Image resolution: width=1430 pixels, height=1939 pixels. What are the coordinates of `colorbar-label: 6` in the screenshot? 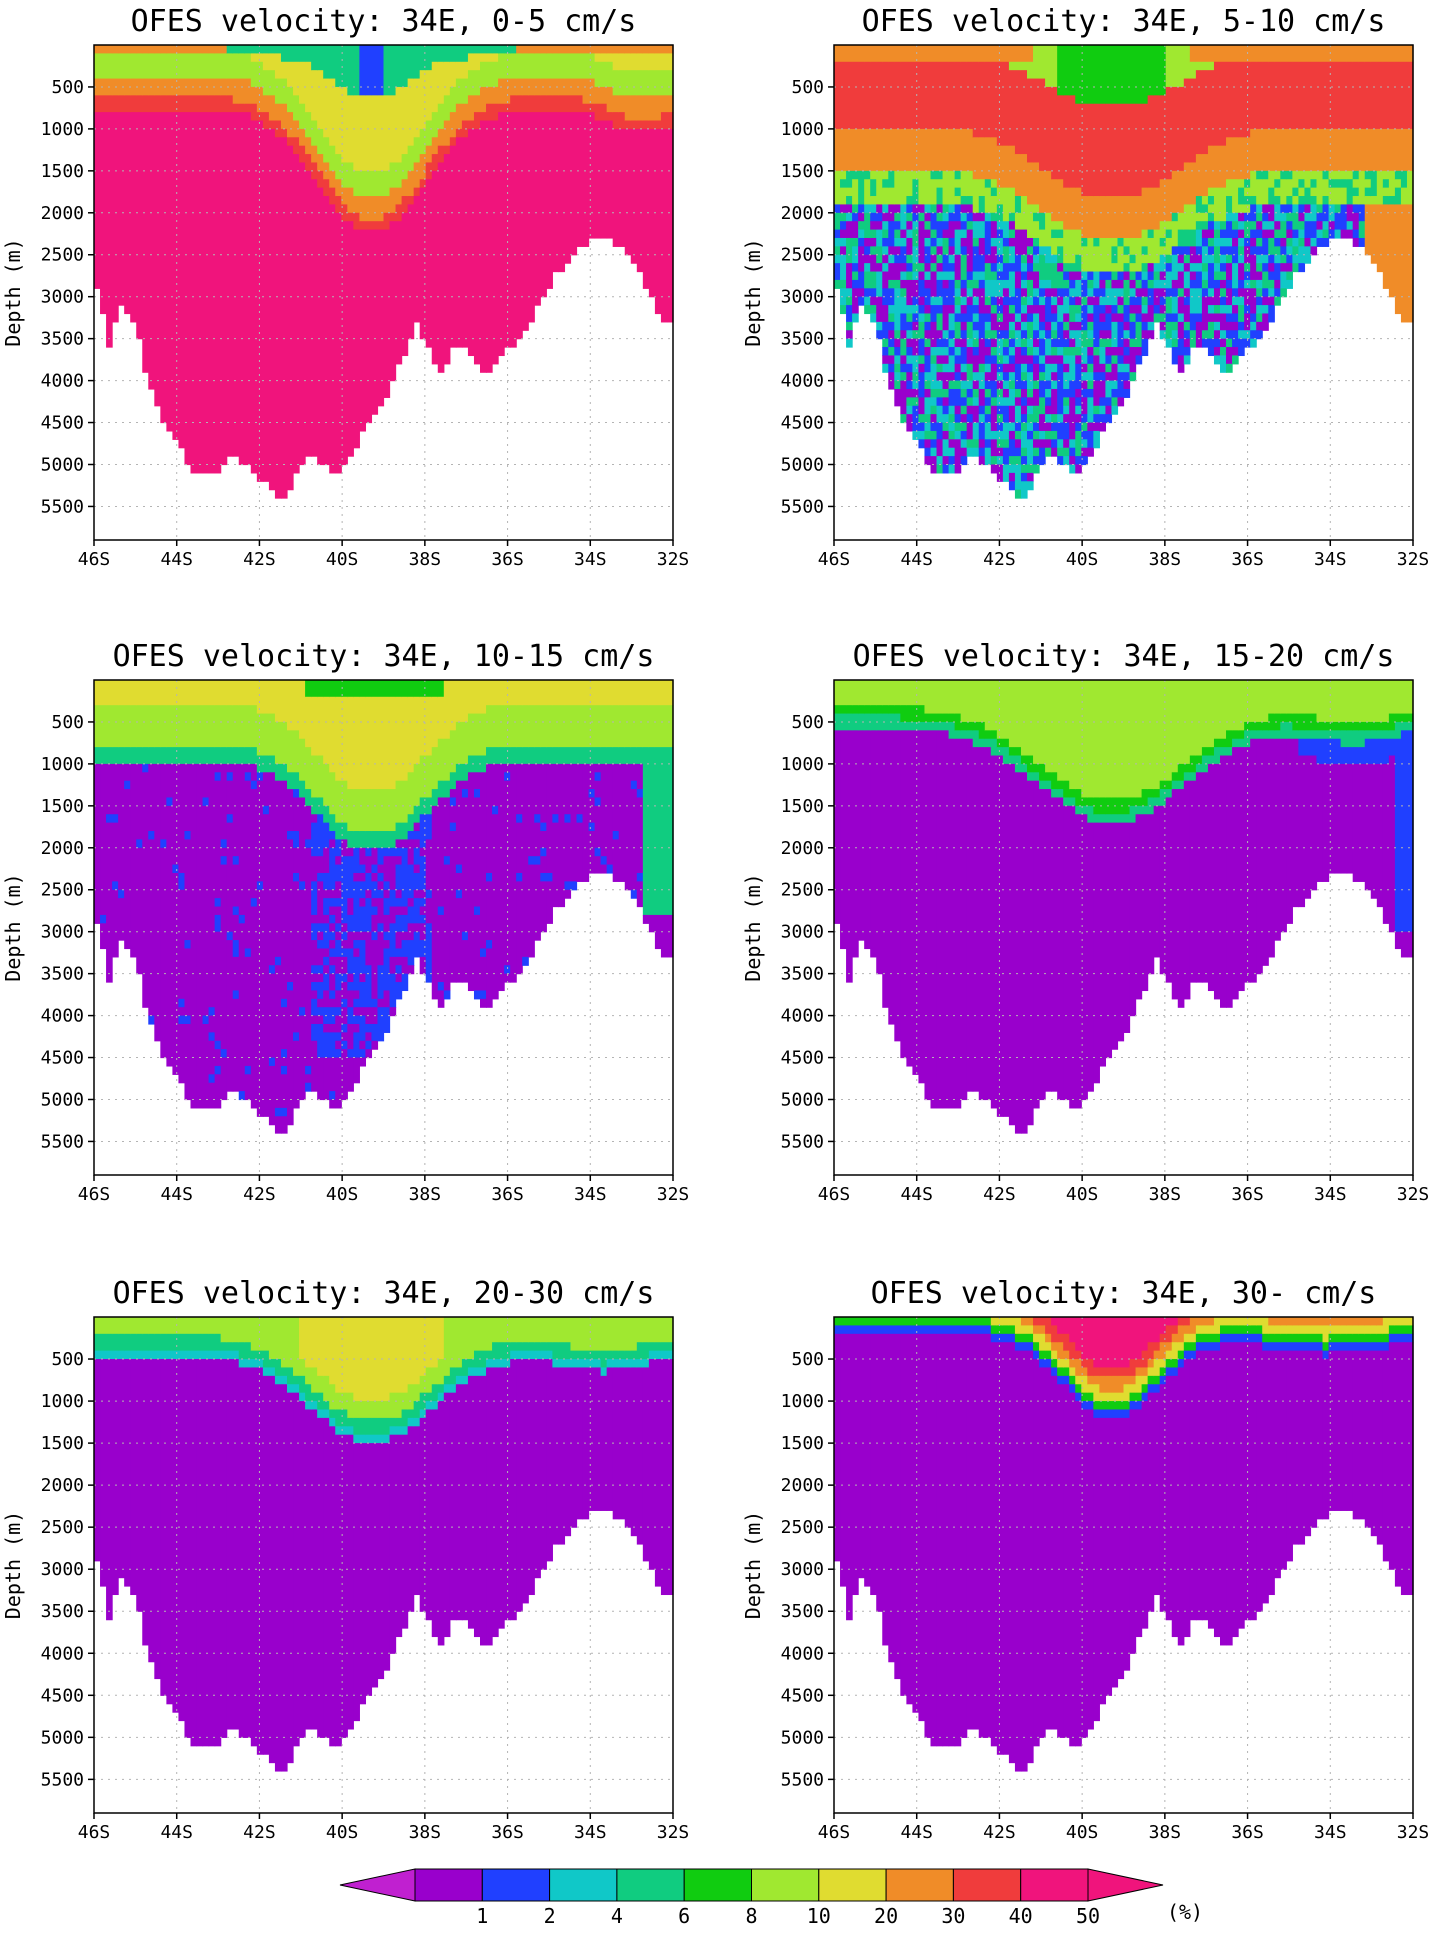 It's located at (684, 1916).